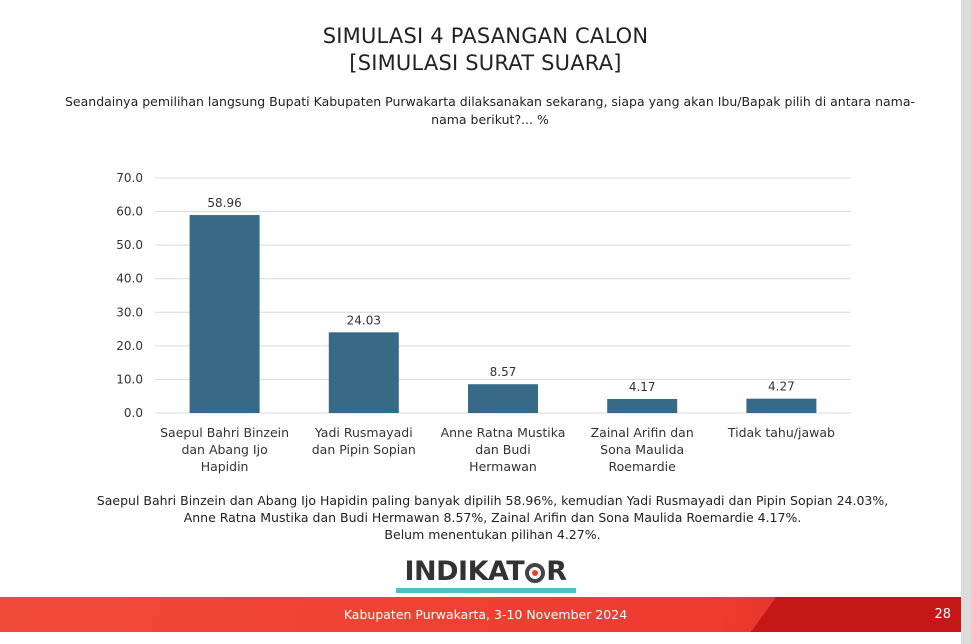 The width and height of the screenshot is (971, 644). I want to click on x-tick-label: Hermawan, so click(503, 466).